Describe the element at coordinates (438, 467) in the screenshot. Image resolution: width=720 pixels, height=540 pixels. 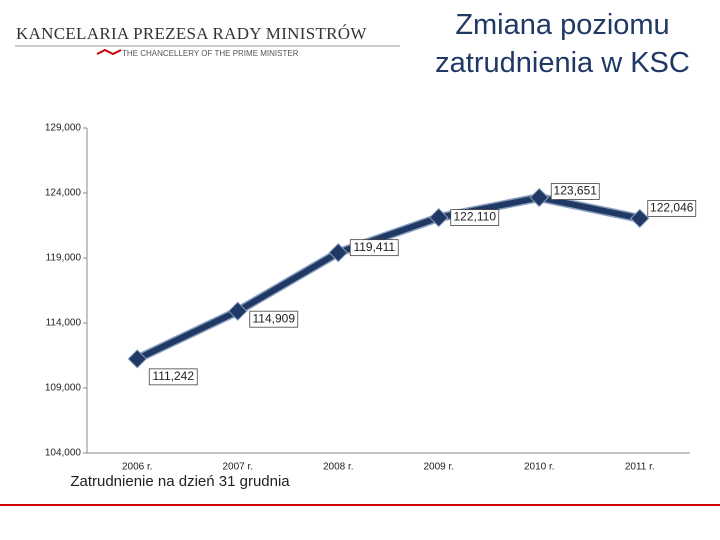
I see `x-tick-label: 2009 r.` at that location.